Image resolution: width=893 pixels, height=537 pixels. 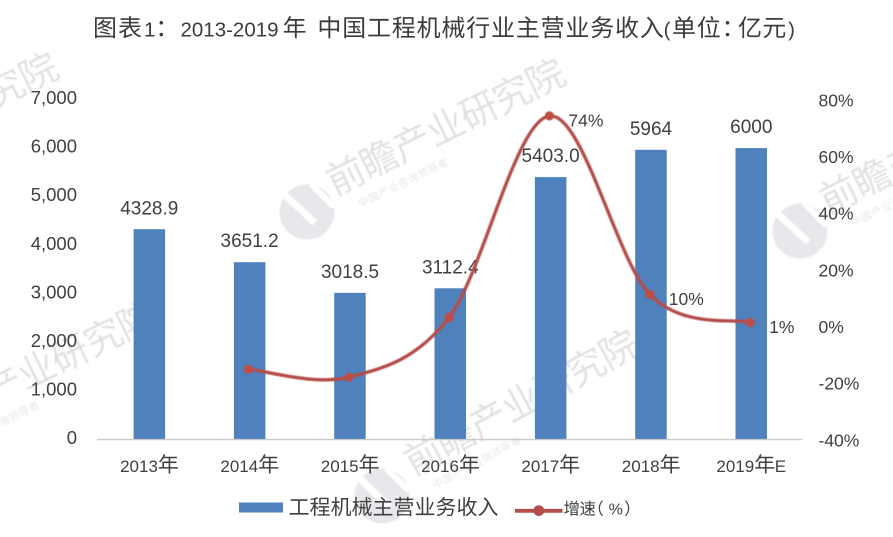 What do you see at coordinates (340, 466) in the screenshot?
I see `svg-text: 2015` at bounding box center [340, 466].